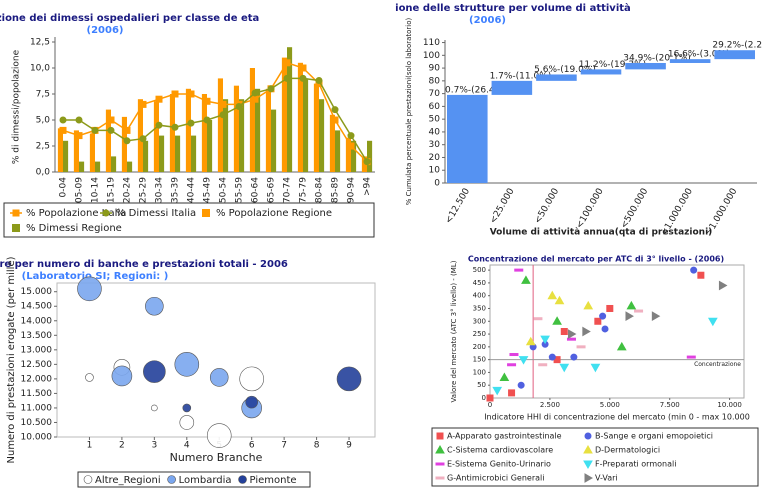 The width and height of the screenshot is (762, 490). Describe the element at coordinates (565, 70) in the screenshot. I see `bar-annotation: 5.6%-(19.0%)` at that location.